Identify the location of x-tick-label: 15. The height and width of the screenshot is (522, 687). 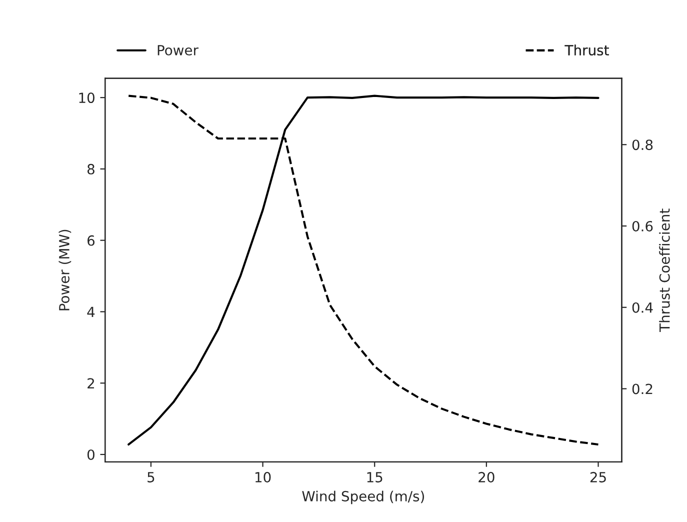
(374, 477).